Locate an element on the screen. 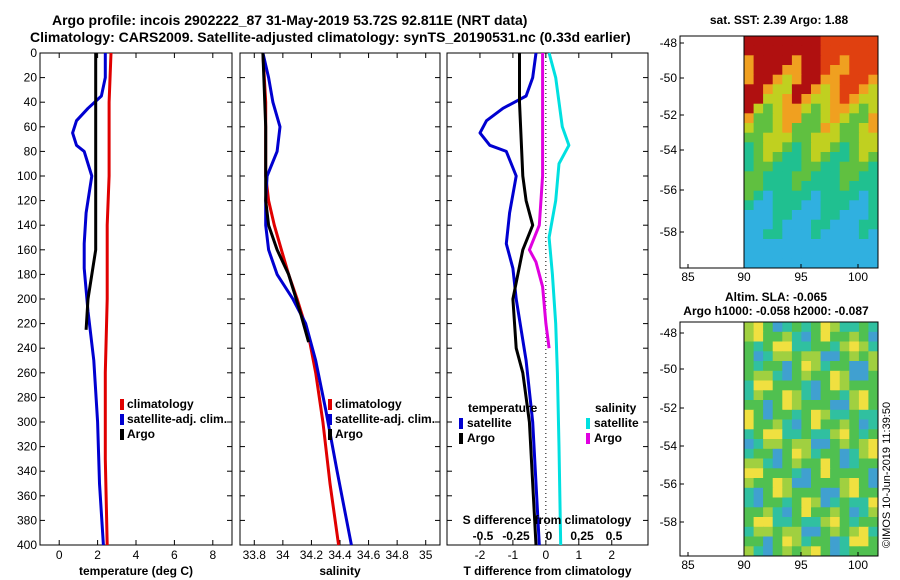 The image size is (900, 580). sla_map-frame is located at coordinates (779, 439).